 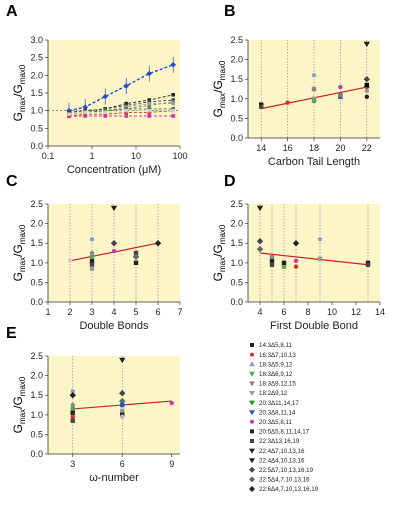 What do you see at coordinates (314, 326) in the screenshot?
I see `x-axis-label: First Double Bond` at bounding box center [314, 326].